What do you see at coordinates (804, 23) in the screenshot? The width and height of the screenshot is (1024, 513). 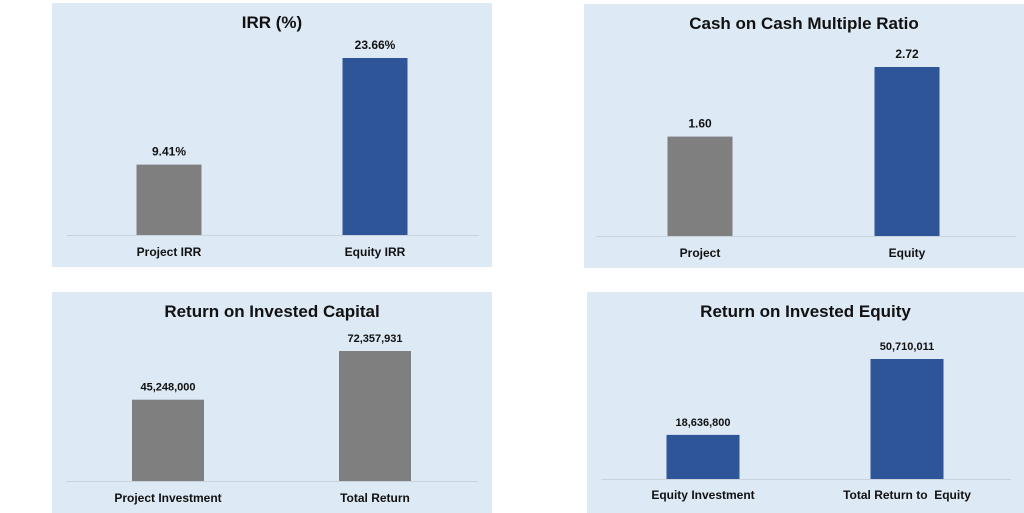 I see `chart-title: Cash on Cash Multiple Ratio` at bounding box center [804, 23].